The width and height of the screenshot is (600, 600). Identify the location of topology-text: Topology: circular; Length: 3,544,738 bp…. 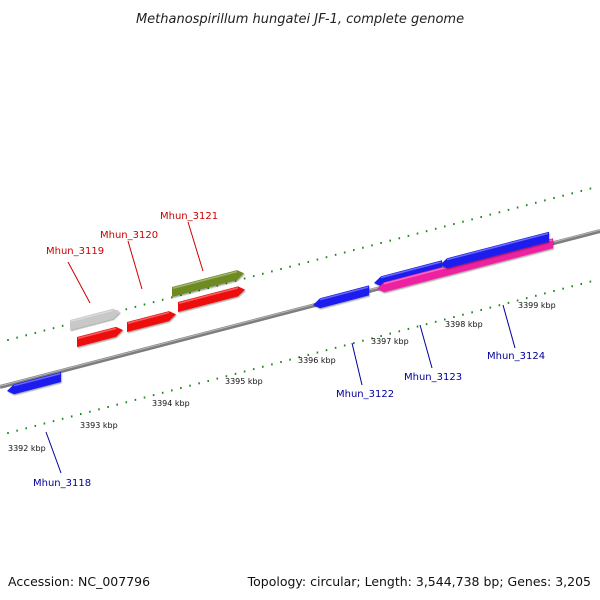
(419, 581).